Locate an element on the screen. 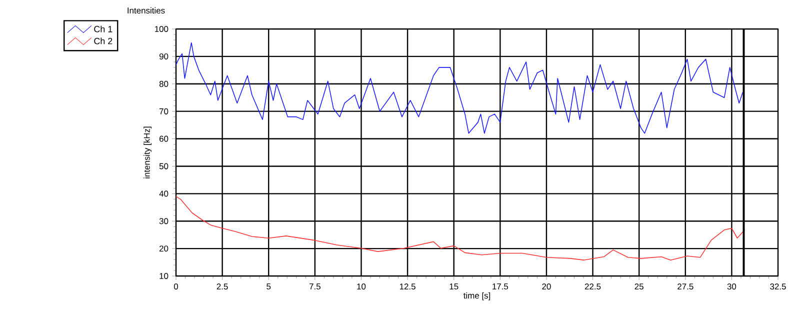  x-tick-label: 12.5 is located at coordinates (408, 287).